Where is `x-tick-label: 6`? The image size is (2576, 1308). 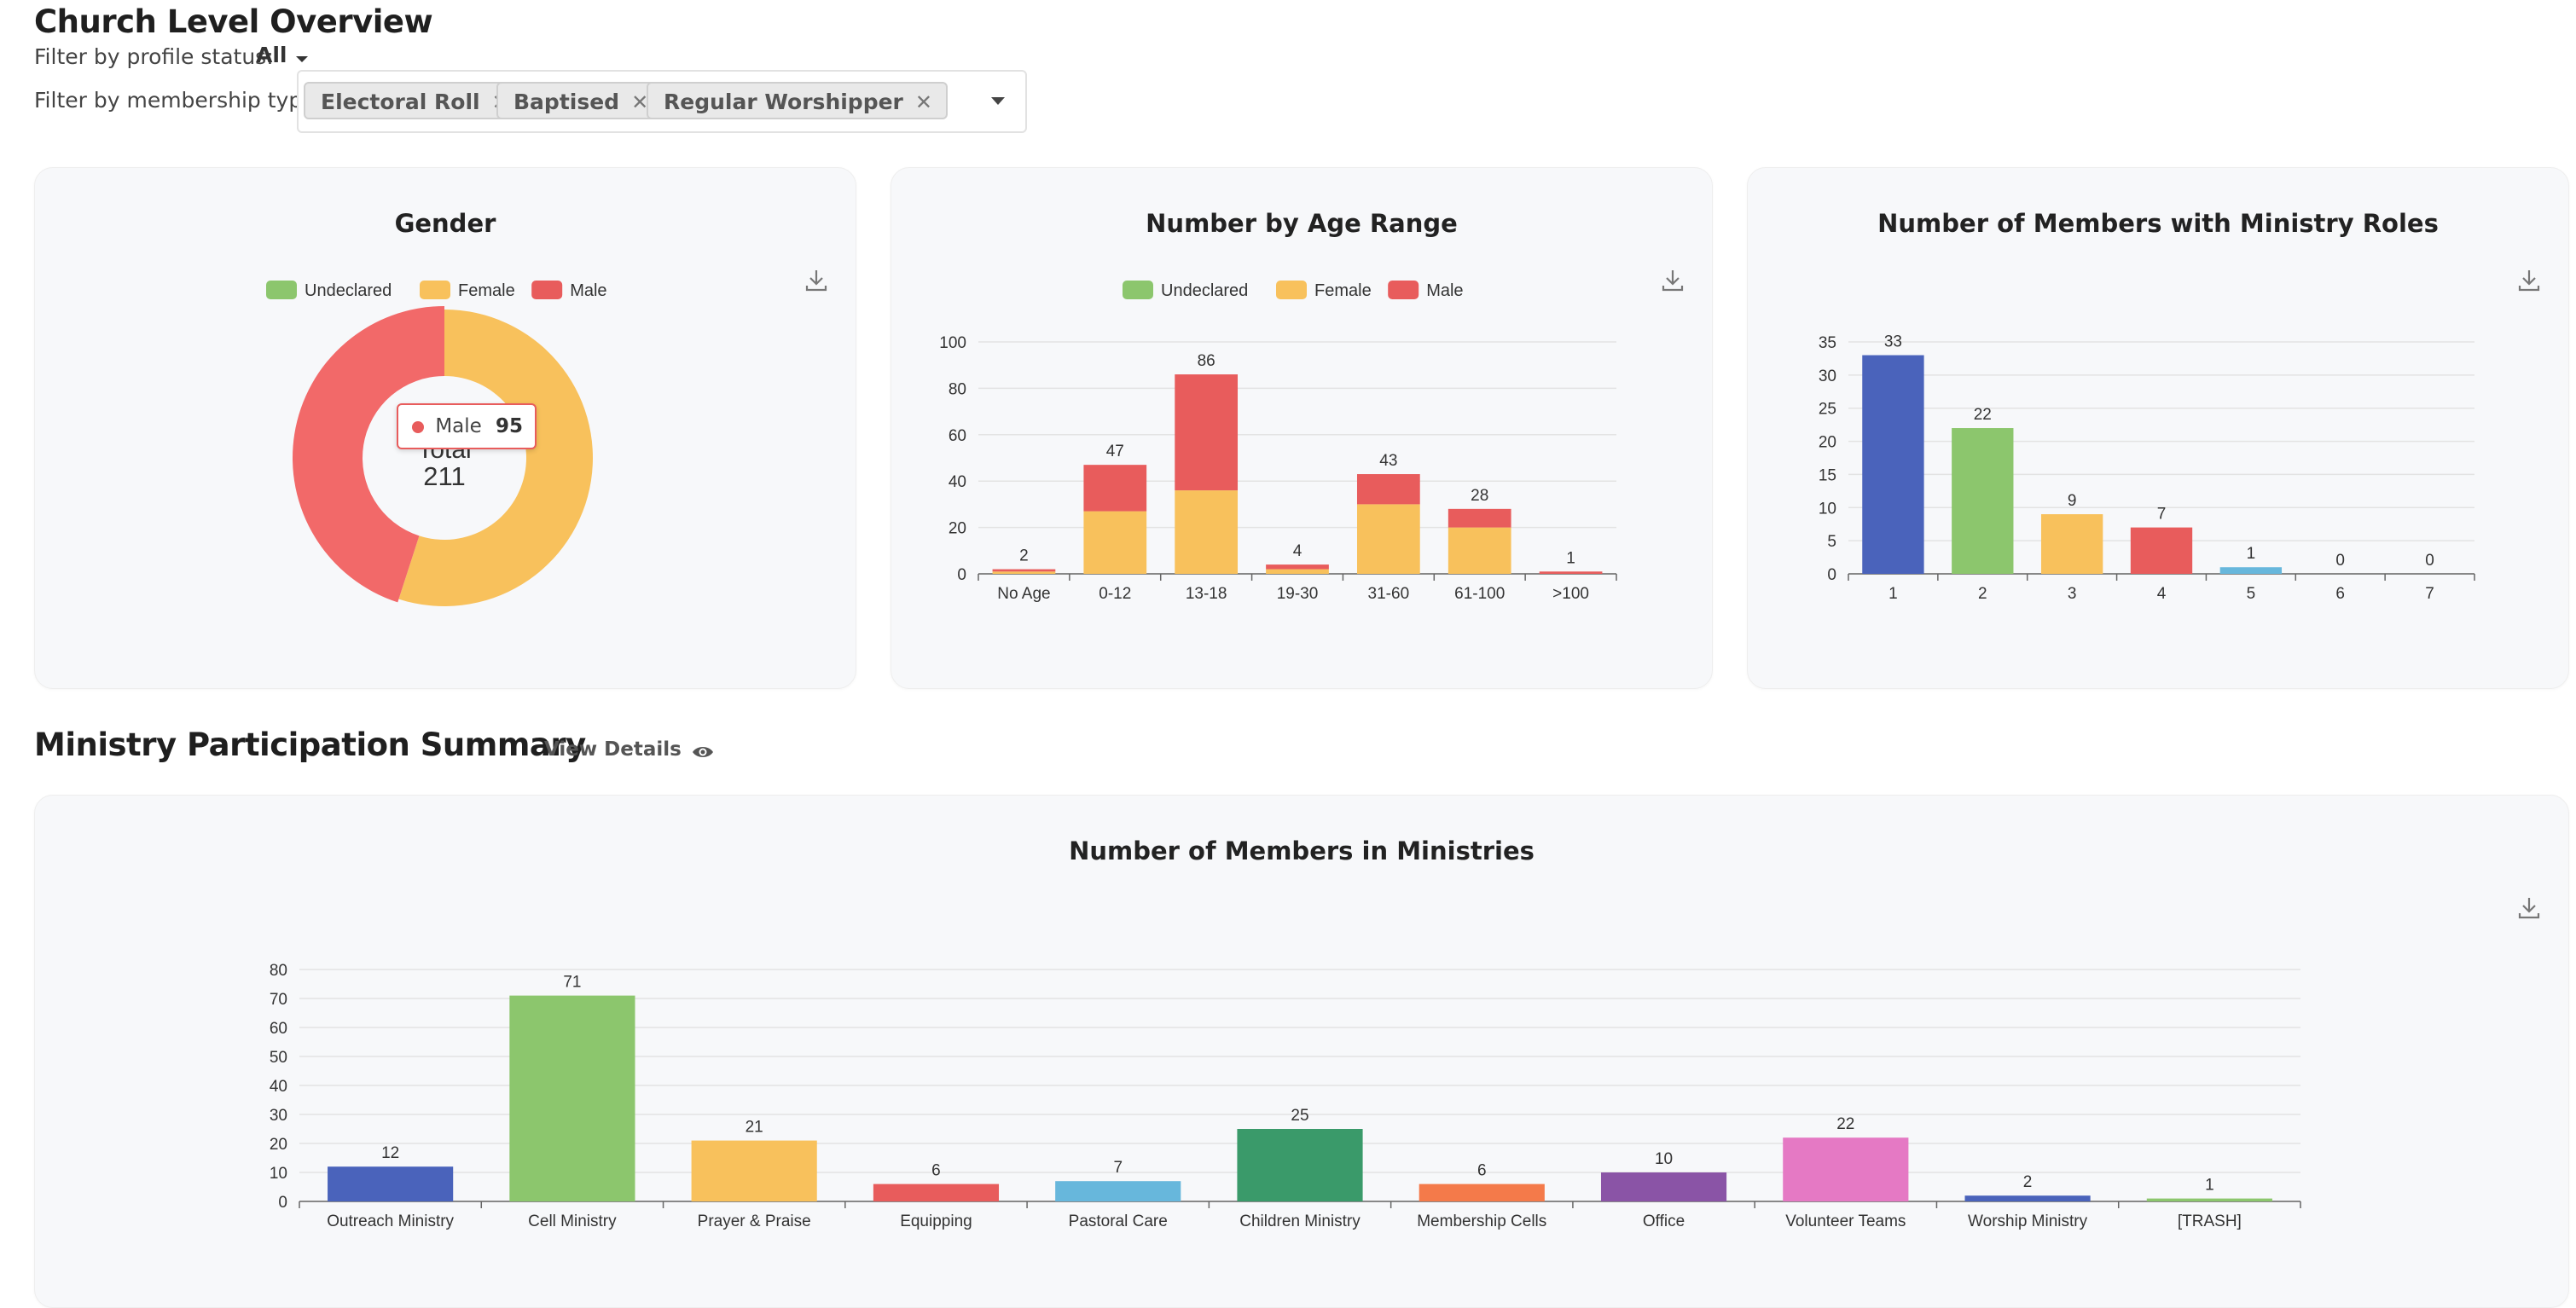
x-tick-label: 6 is located at coordinates (2340, 594).